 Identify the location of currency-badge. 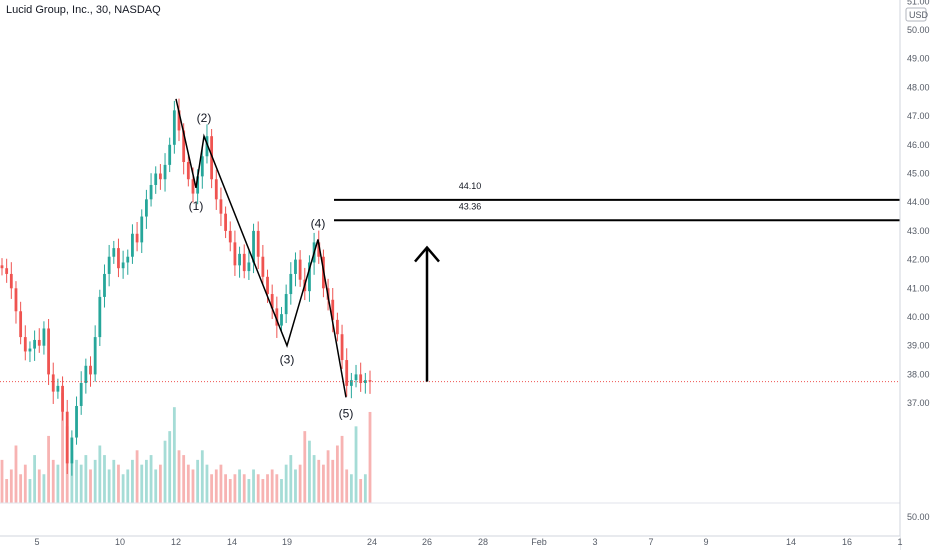
(916, 14).